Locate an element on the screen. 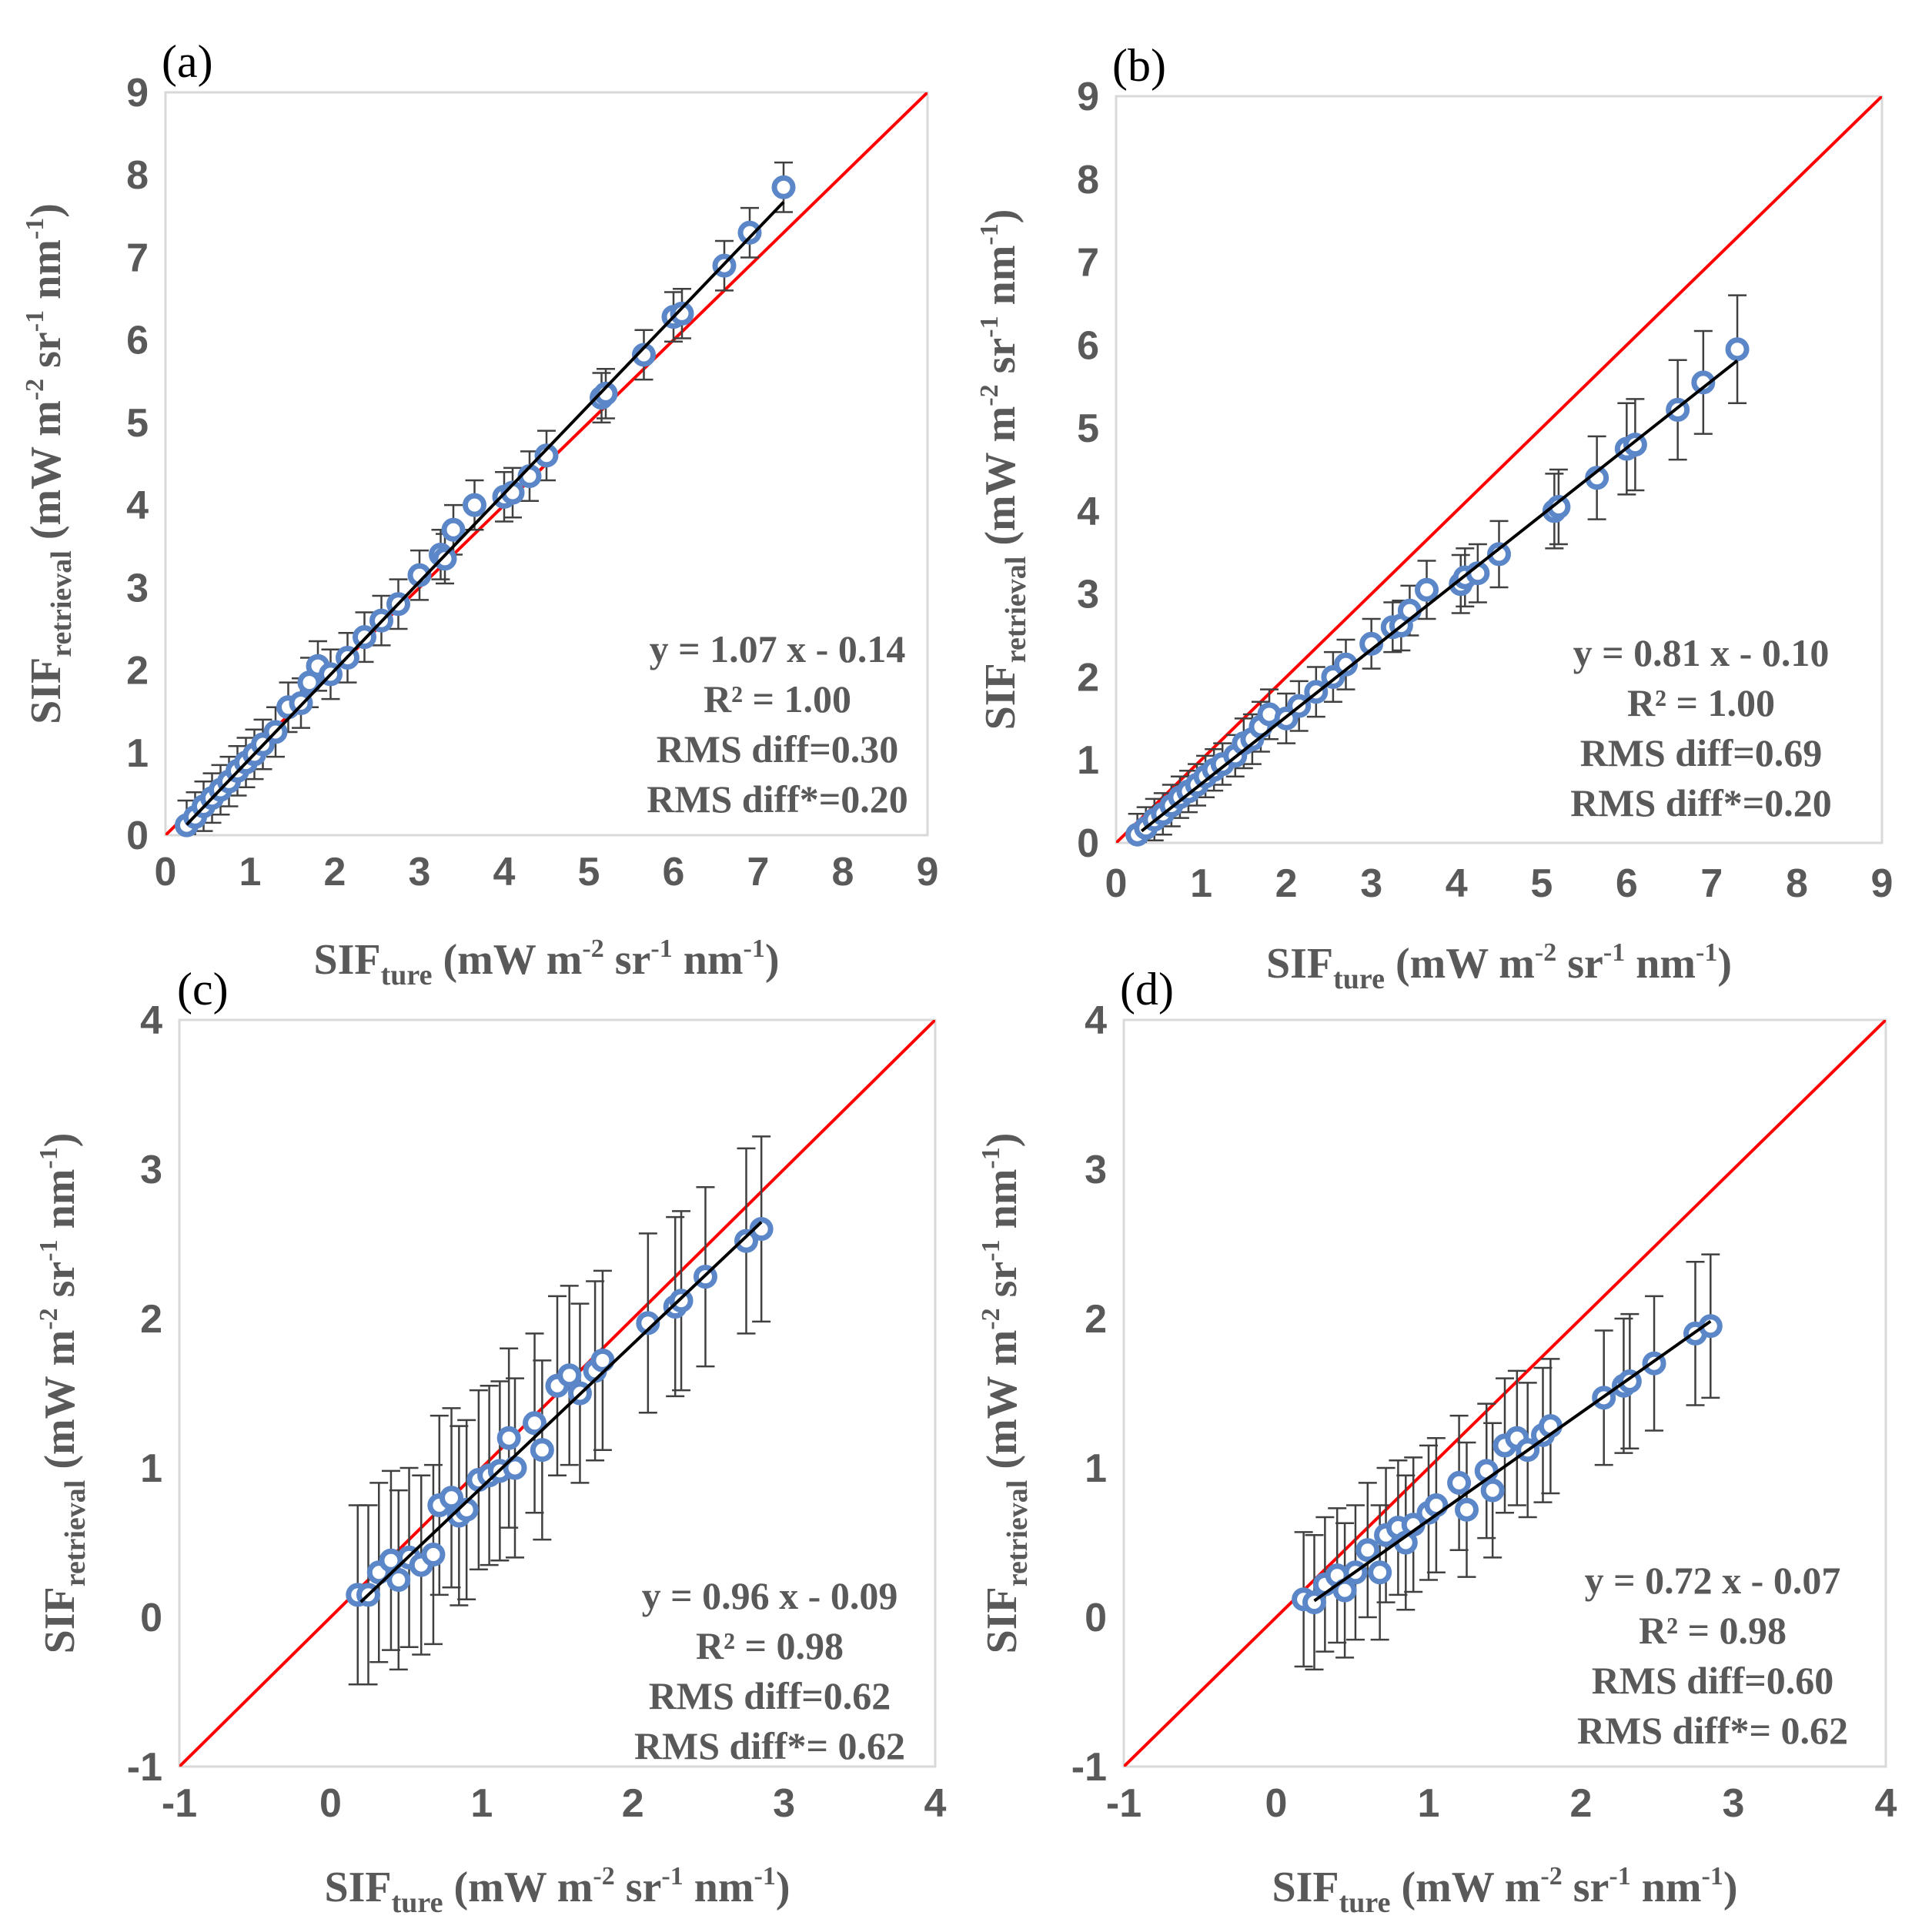 This screenshot has height=1929, width=1932. x-tick-label: 1 is located at coordinates (482, 1803).